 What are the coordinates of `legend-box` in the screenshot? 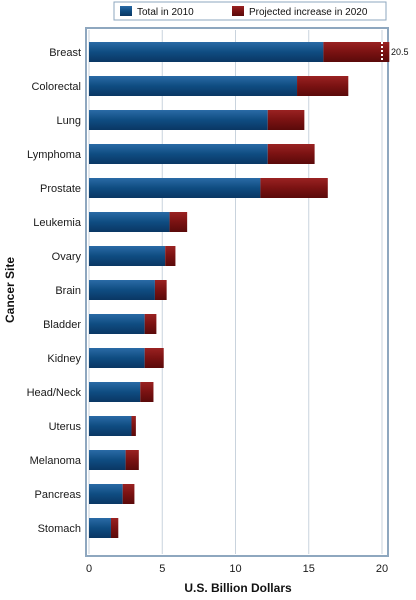 It's located at (250, 11).